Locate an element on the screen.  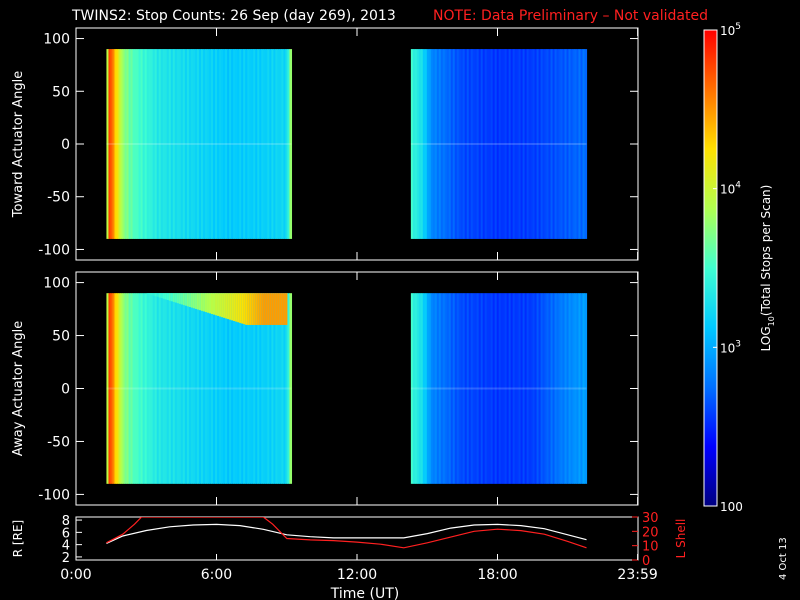
y-tick-label: -100 is located at coordinates (54, 495).